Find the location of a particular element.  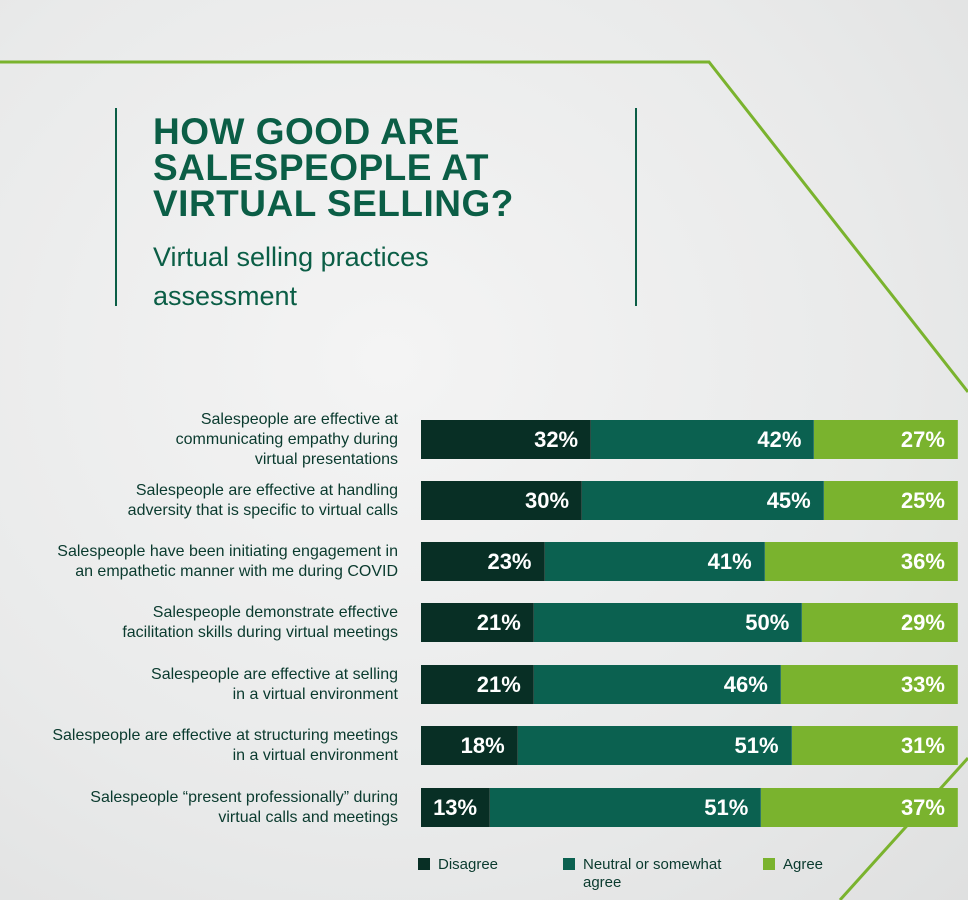

bar-segment-agree: 37% is located at coordinates (859, 807).